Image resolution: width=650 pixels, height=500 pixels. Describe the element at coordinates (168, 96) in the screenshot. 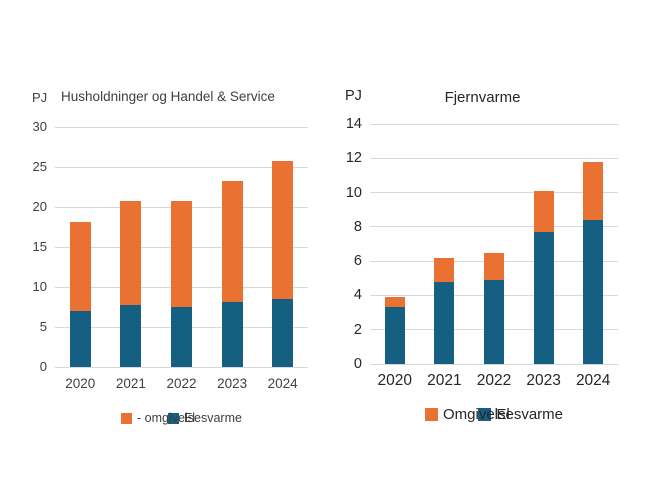

I see `chart-title: Husholdninger og Handel & Service` at that location.